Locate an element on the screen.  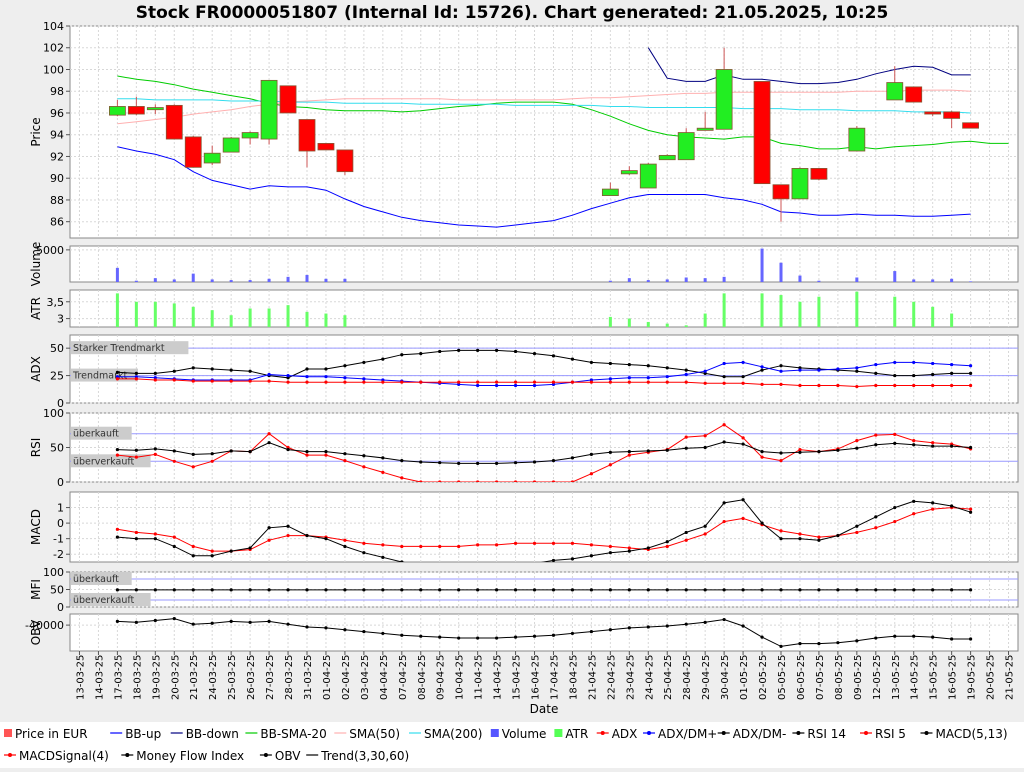
y-tick-label: 5000 is located at coordinates (50, 250).